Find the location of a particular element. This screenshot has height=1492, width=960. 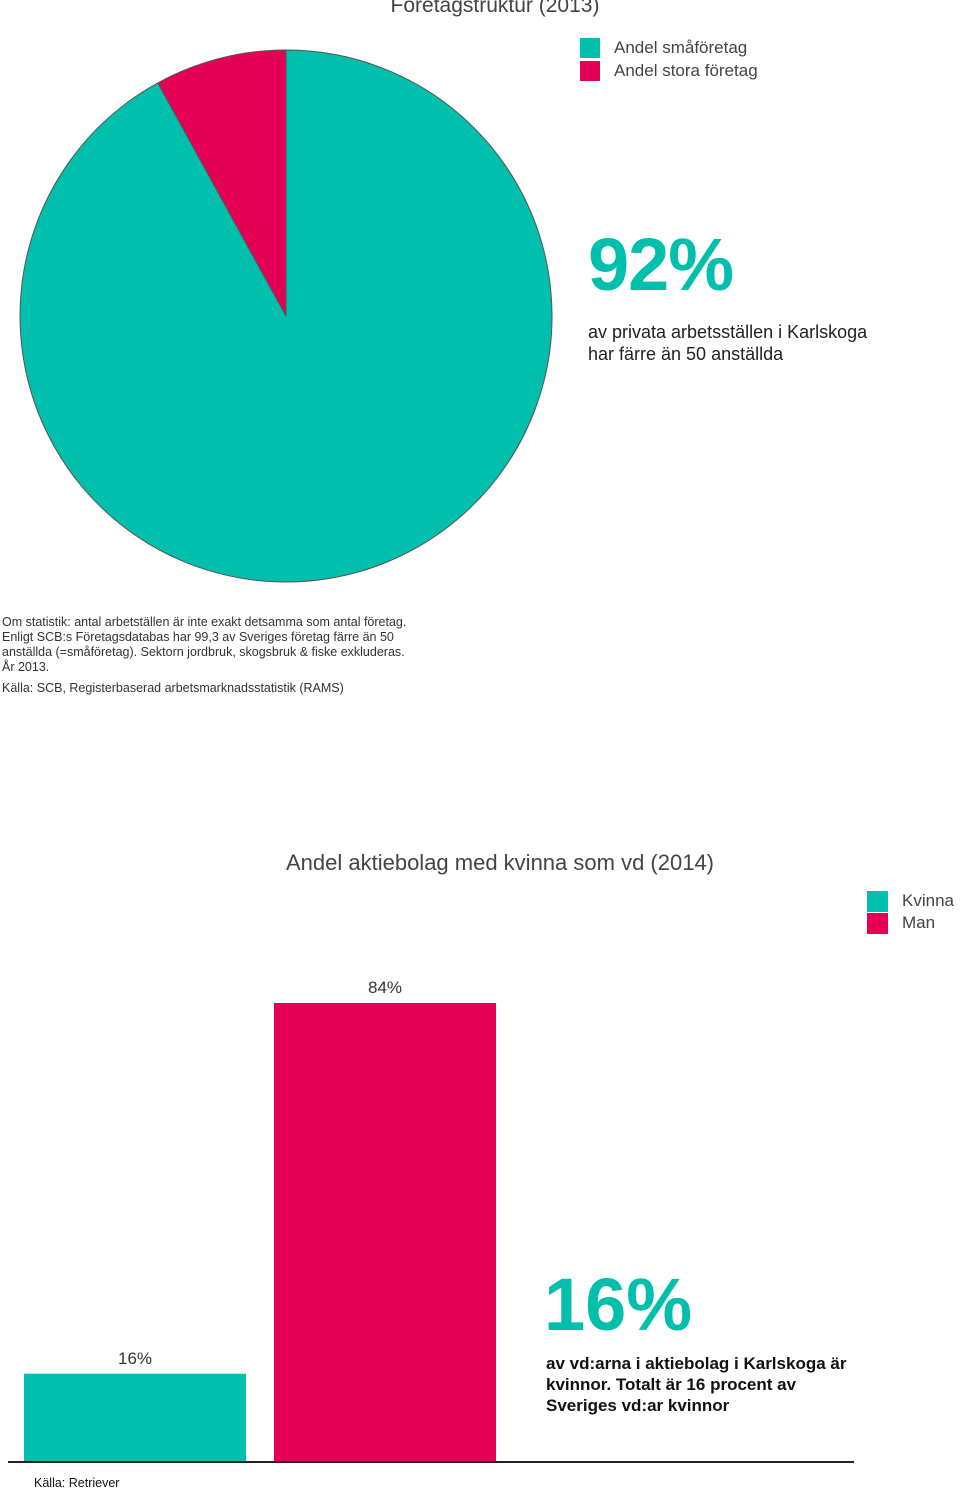

bar-data-label: 16% is located at coordinates (135, 1358).